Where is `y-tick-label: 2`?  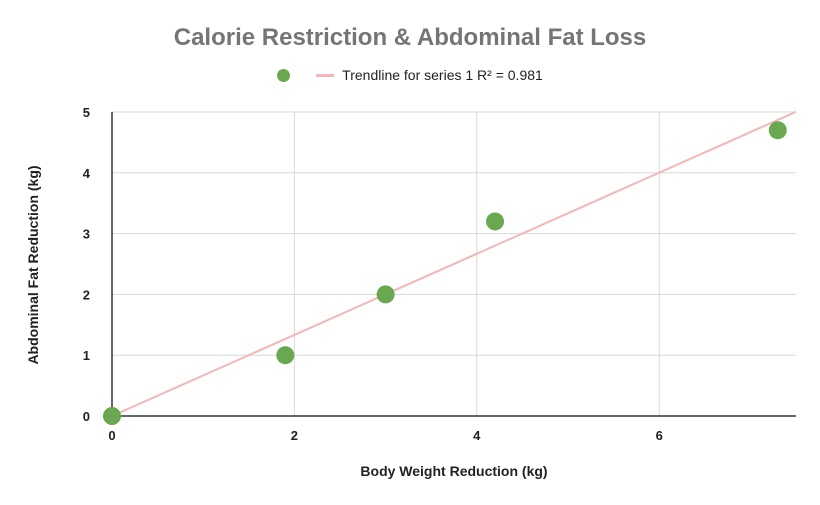
y-tick-label: 2 is located at coordinates (86, 294).